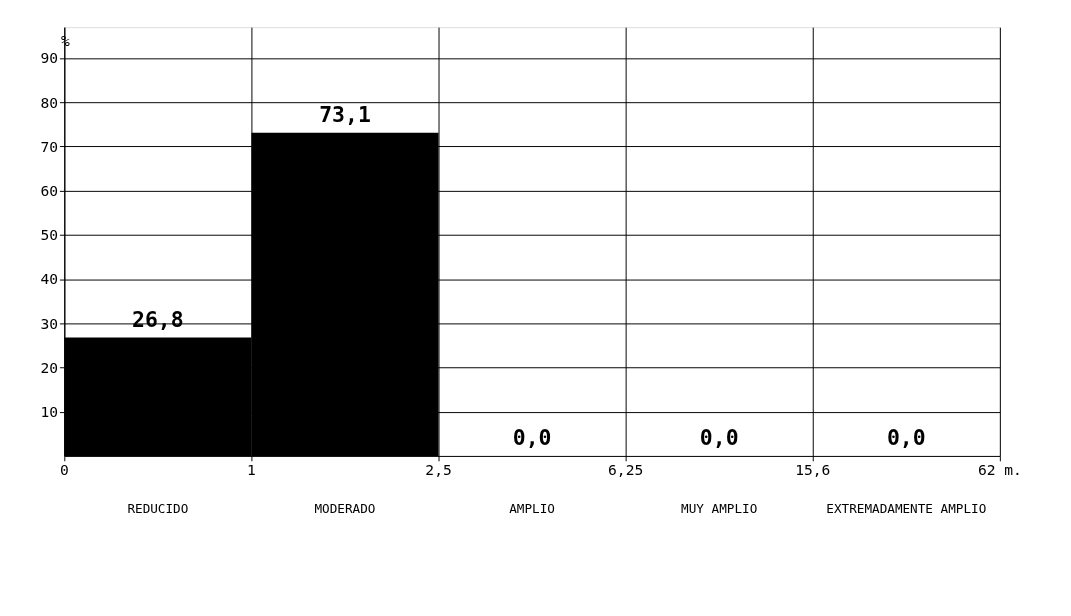 The height and width of the screenshot is (616, 1071). Describe the element at coordinates (49, 235) in the screenshot. I see `y-tick-label: 50` at that location.